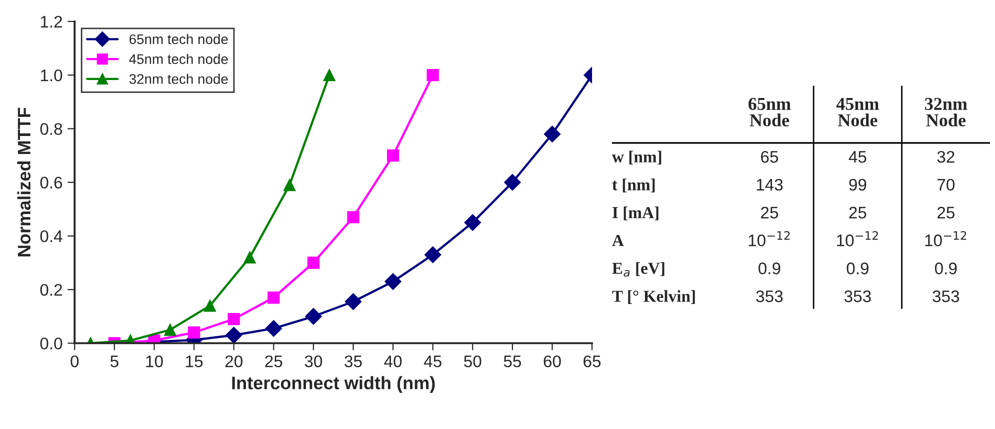  Describe the element at coordinates (51, 290) in the screenshot. I see `y-tick-label: 0.2` at that location.